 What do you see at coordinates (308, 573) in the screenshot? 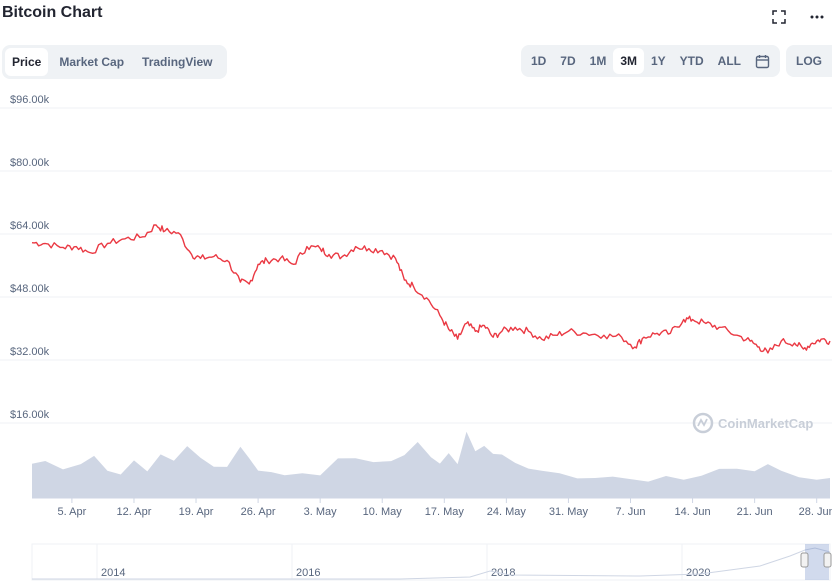
I see `navigator-tick-label: 2016` at bounding box center [308, 573].